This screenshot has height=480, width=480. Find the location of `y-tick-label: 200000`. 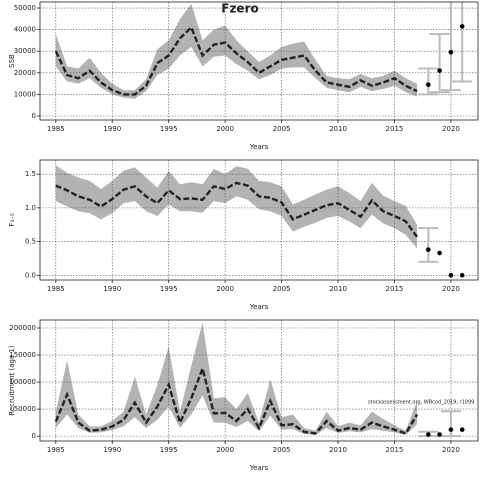

y-tick-label: 200000 is located at coordinates (22, 328).